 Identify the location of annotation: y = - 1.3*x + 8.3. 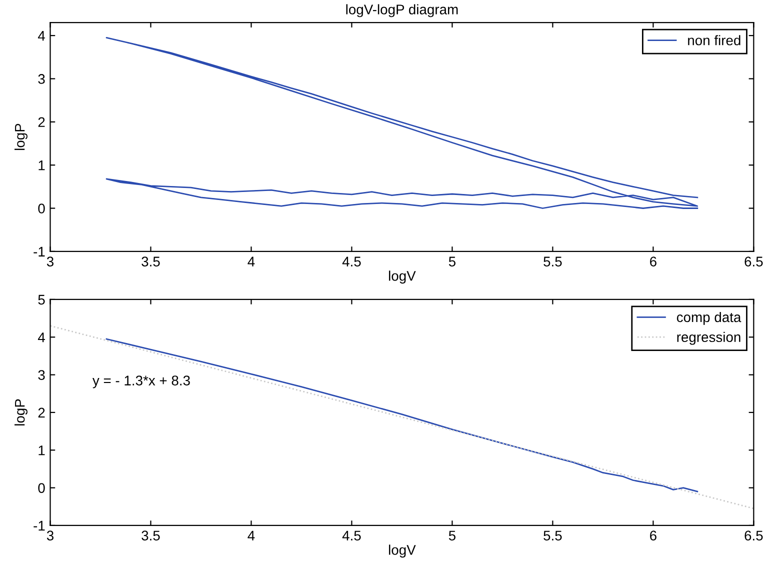
(141, 382).